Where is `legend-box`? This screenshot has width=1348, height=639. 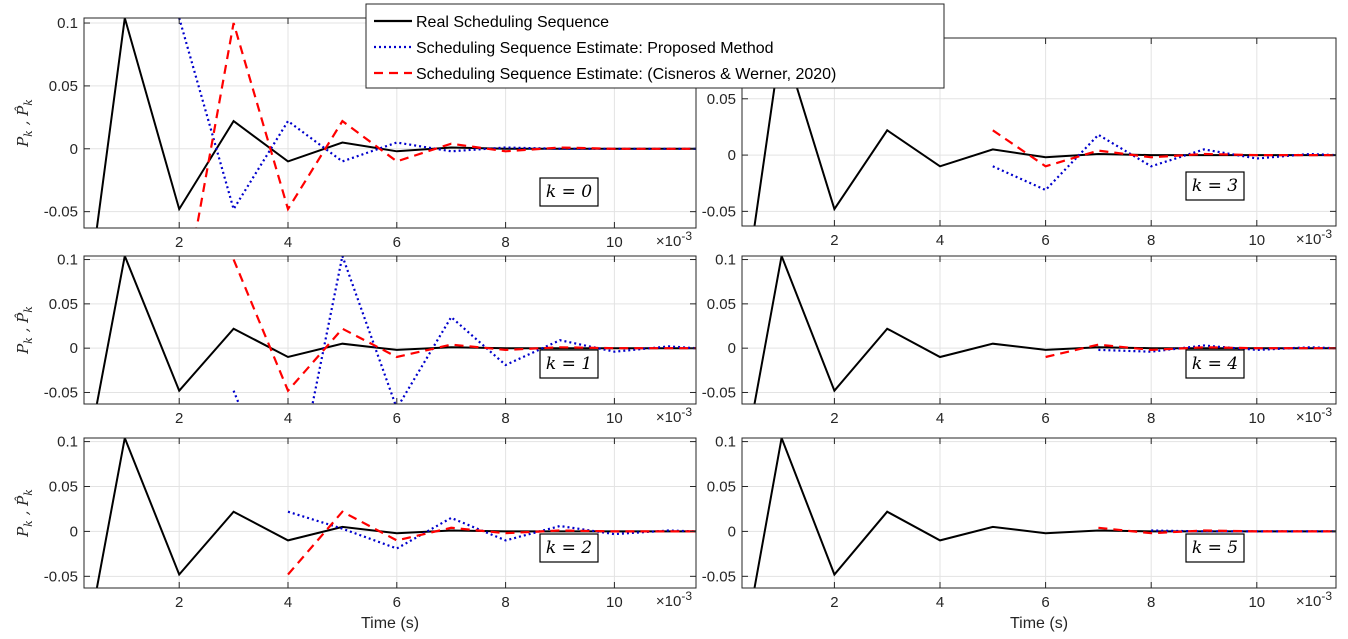
legend-box is located at coordinates (655, 46).